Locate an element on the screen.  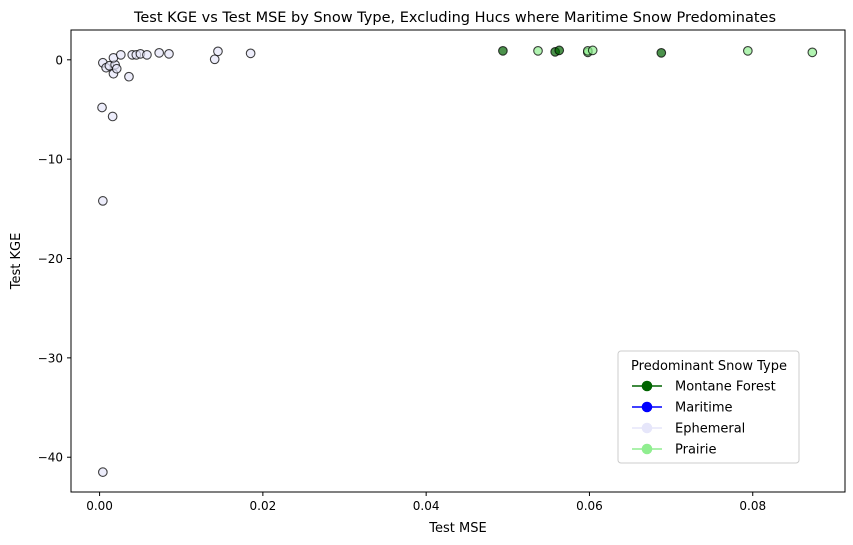
x-tick-label: 0.02 is located at coordinates (263, 506).